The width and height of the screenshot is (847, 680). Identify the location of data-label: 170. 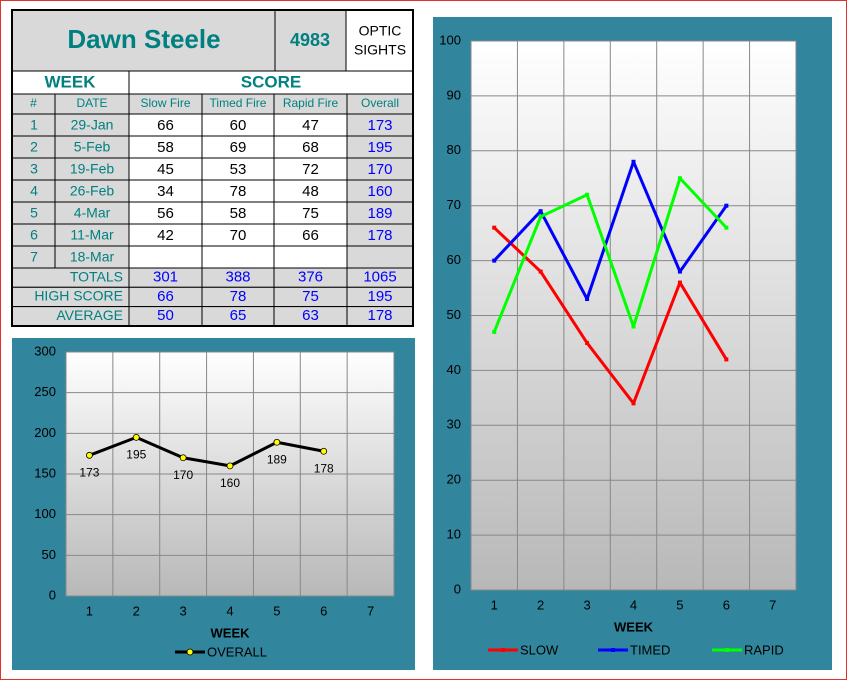
(183, 475).